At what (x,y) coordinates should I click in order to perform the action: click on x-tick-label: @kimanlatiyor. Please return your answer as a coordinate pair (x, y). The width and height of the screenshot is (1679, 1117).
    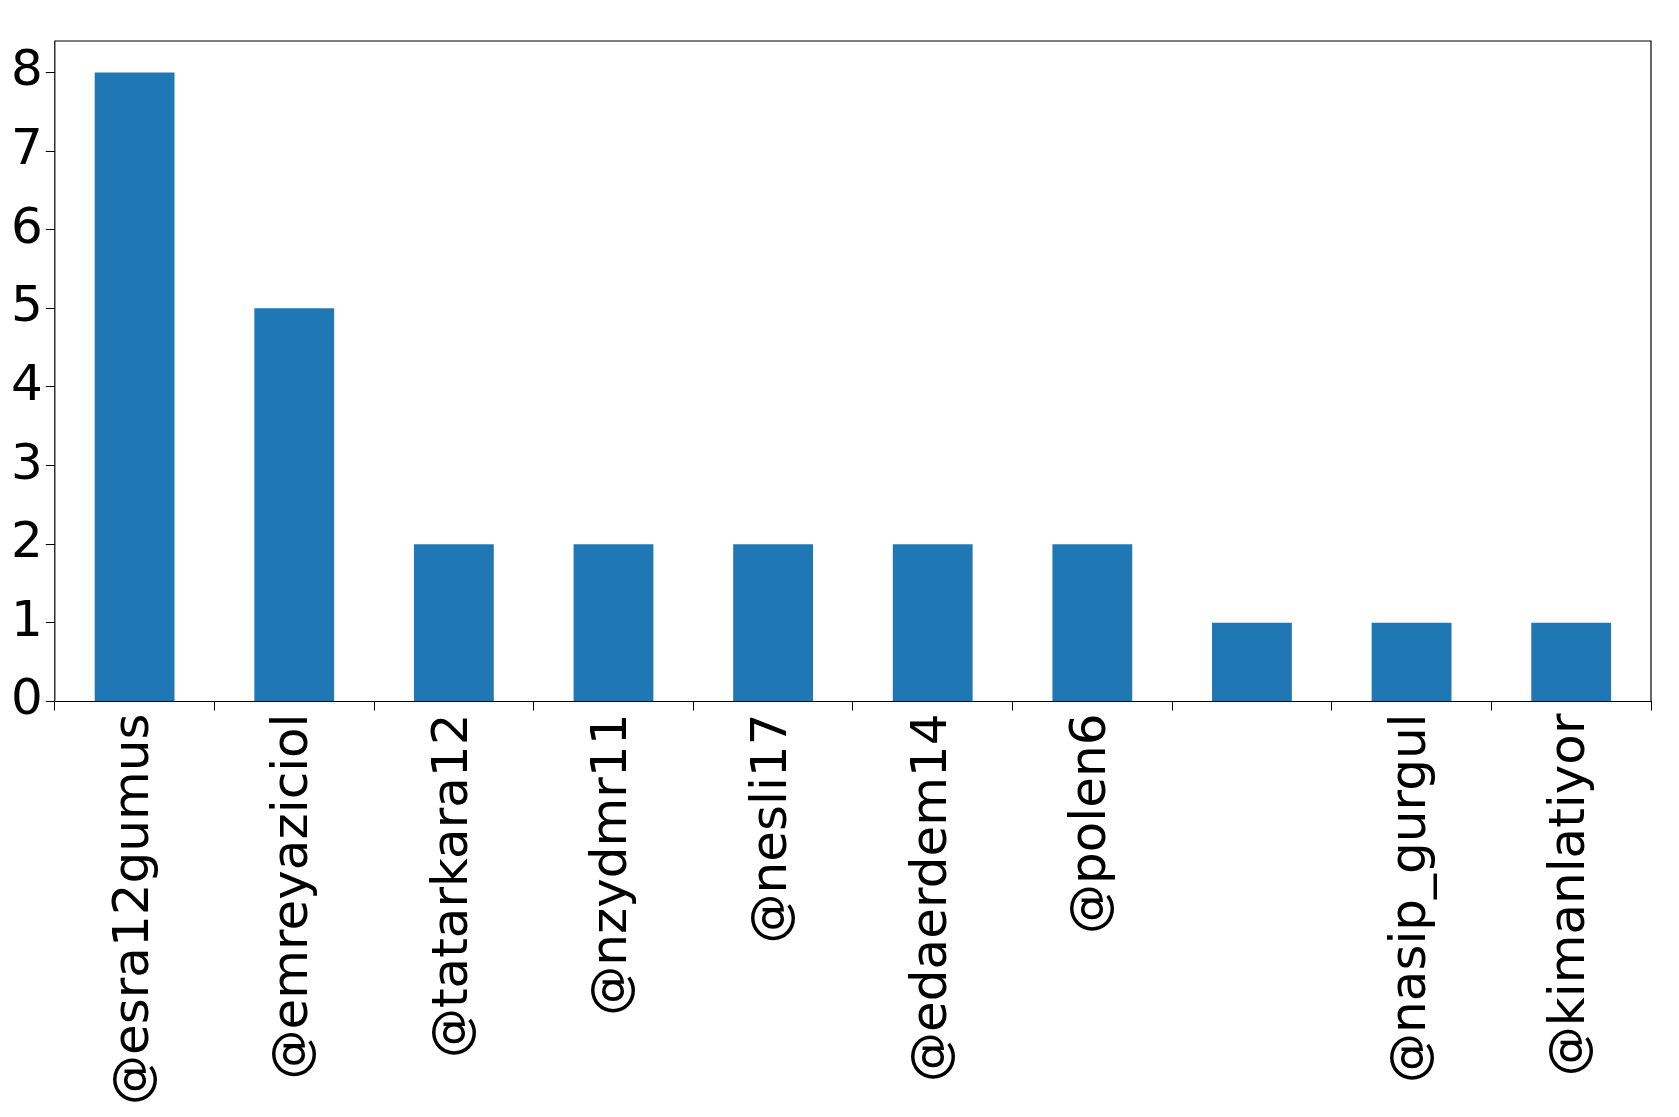
    Looking at the image, I should click on (1567, 895).